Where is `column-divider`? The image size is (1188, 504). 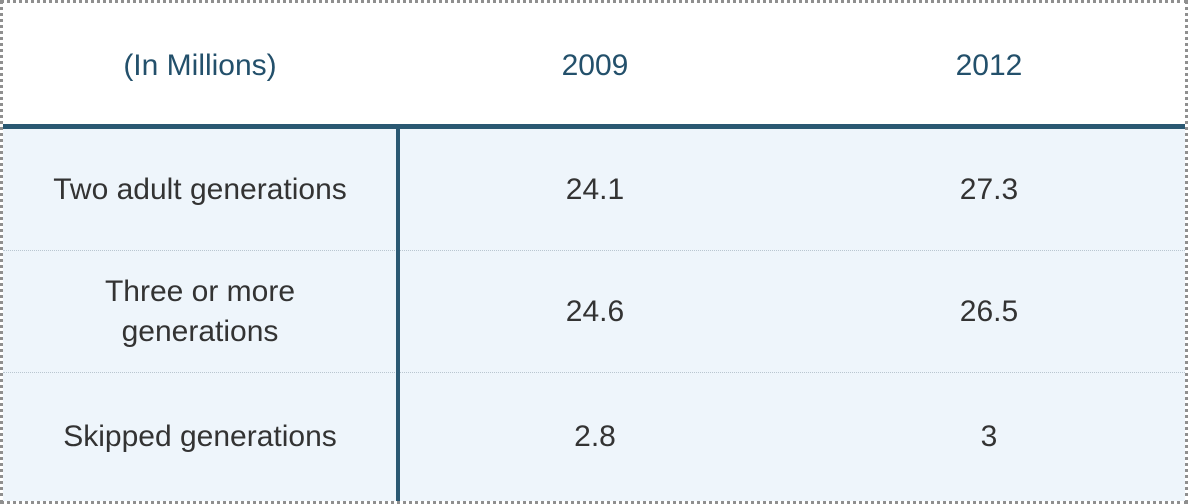 column-divider is located at coordinates (398, 315).